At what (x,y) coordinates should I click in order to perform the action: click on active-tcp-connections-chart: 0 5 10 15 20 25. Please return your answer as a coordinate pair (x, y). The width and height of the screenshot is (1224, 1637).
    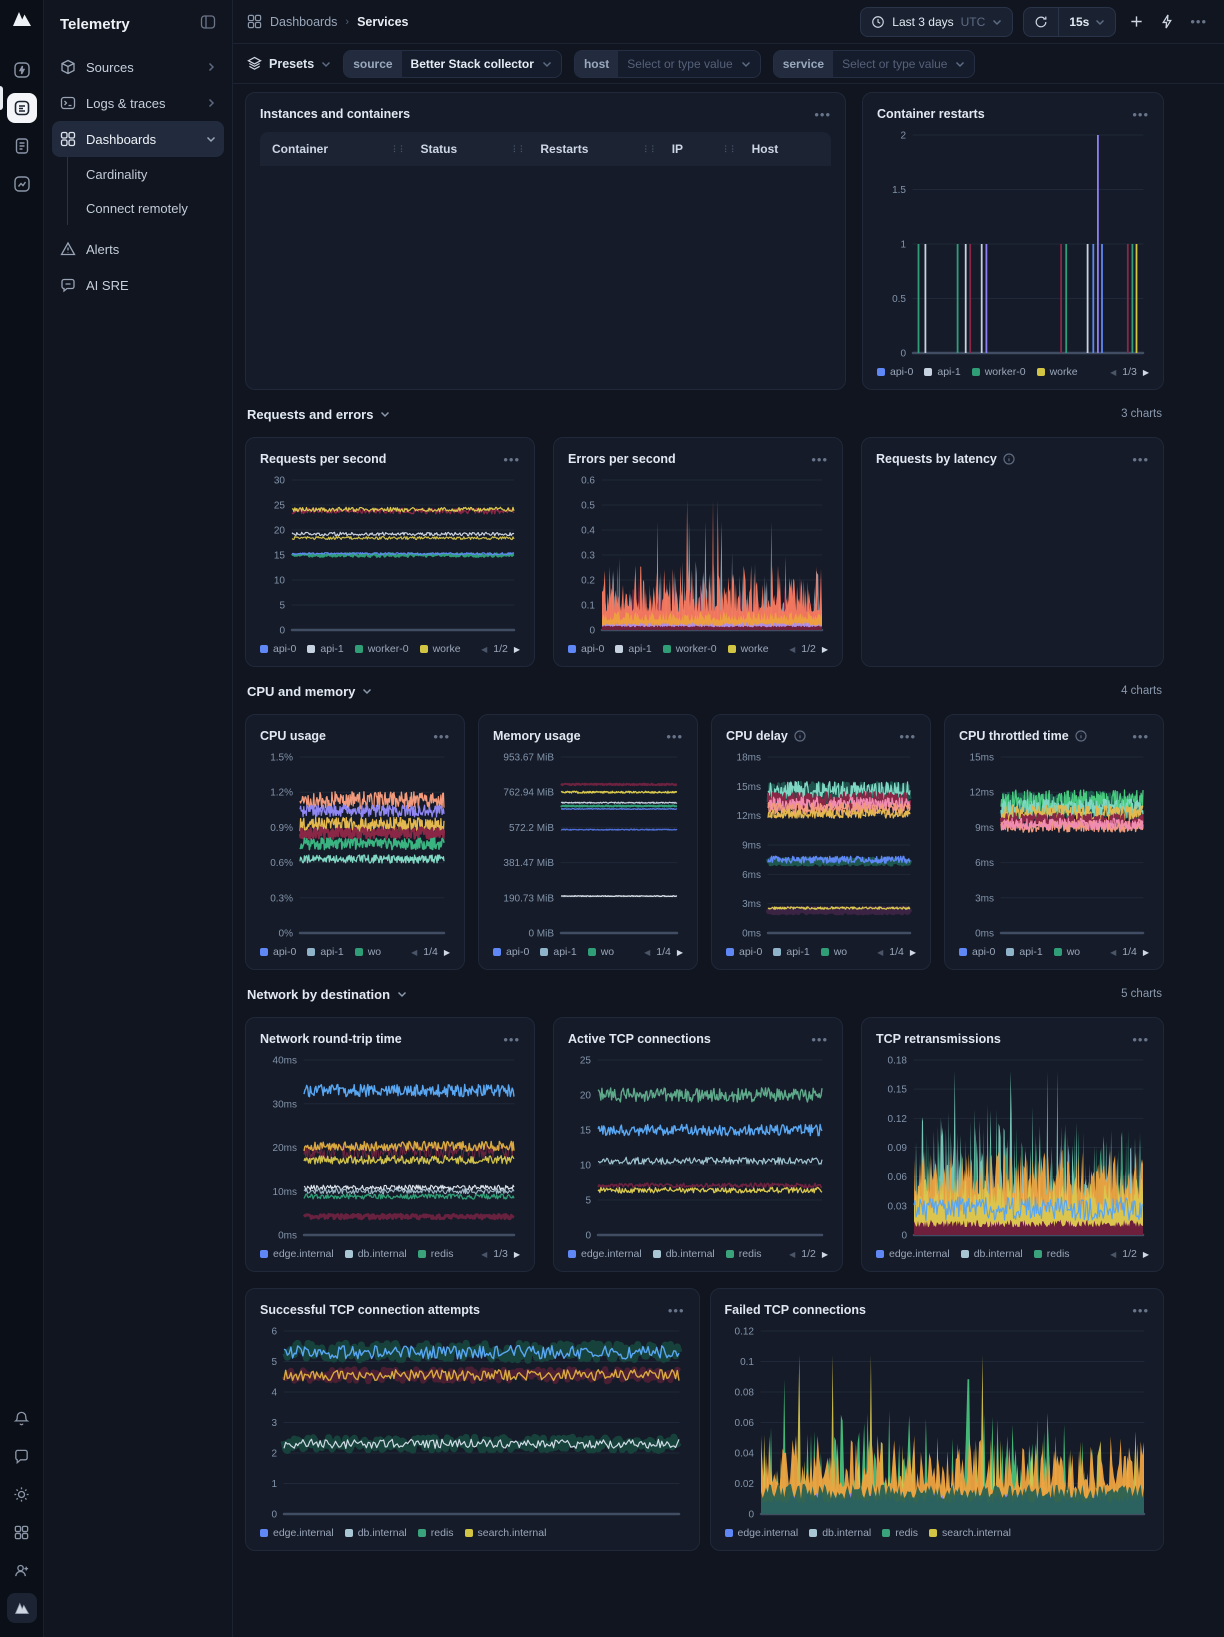
    Looking at the image, I should click on (698, 1148).